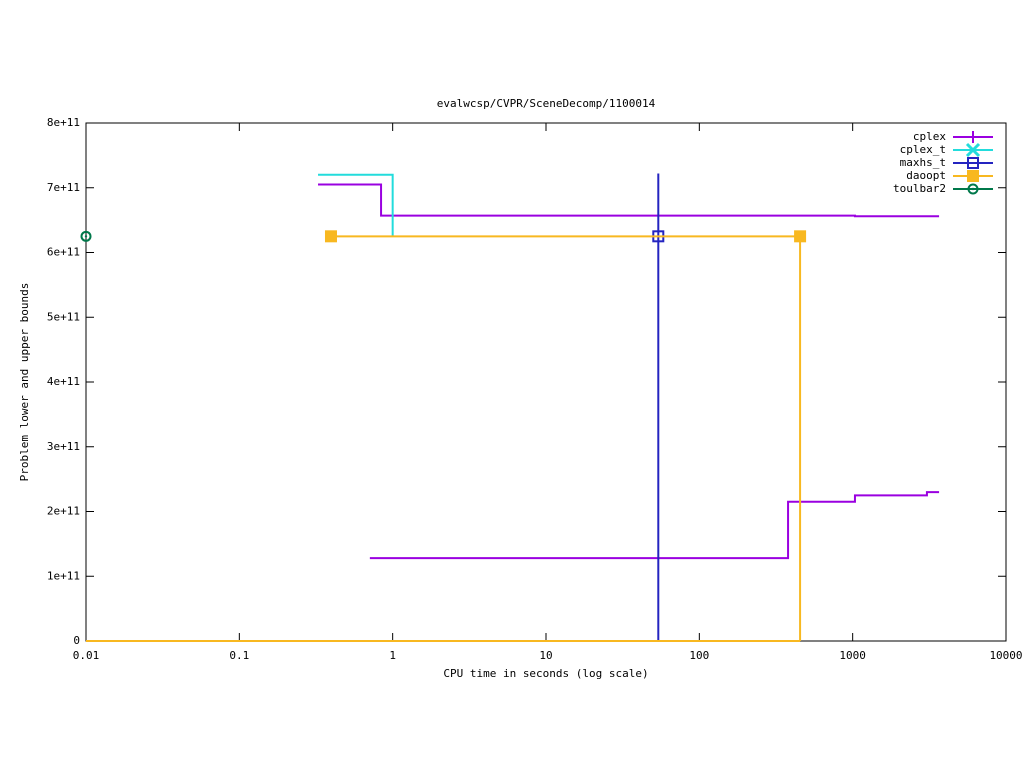 Image resolution: width=1024 pixels, height=768 pixels. What do you see at coordinates (1005, 655) in the screenshot?
I see `x-tick-label: 10000` at bounding box center [1005, 655].